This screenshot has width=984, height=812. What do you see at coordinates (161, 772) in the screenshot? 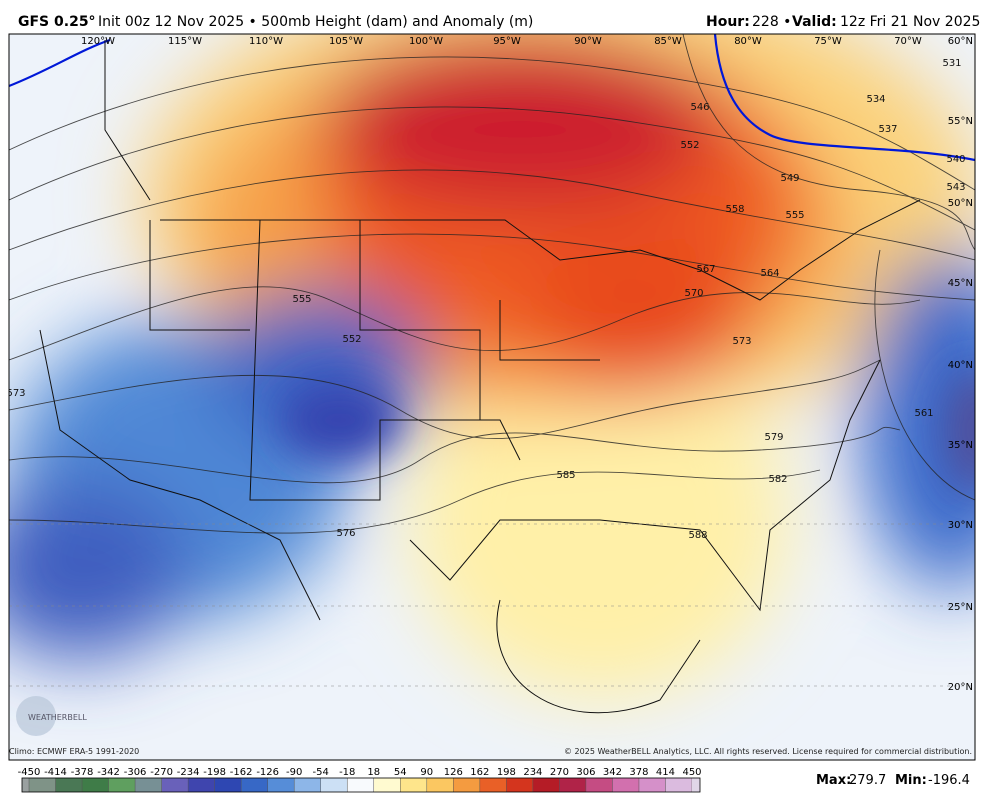
I see `colorbar-tick-label: -270` at bounding box center [161, 772].